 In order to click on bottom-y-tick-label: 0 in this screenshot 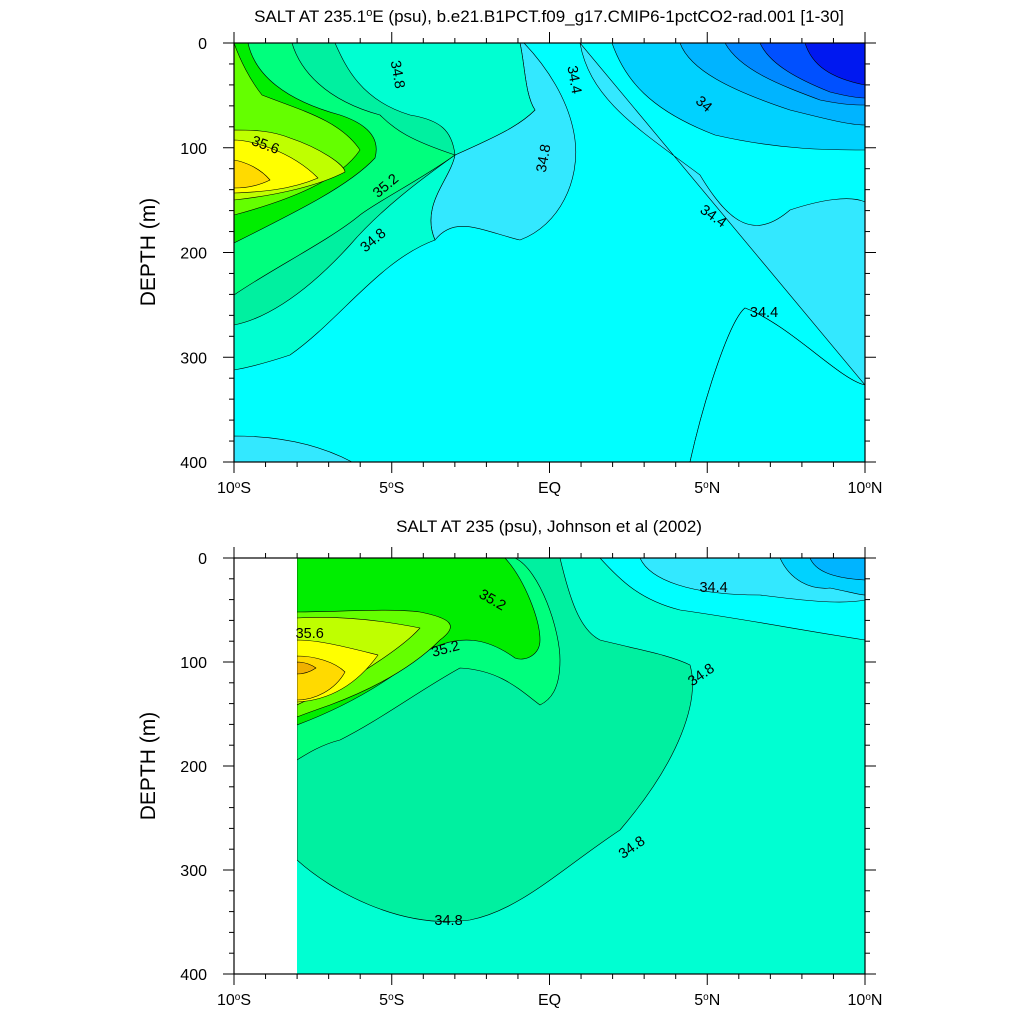, I will do `click(202, 559)`.